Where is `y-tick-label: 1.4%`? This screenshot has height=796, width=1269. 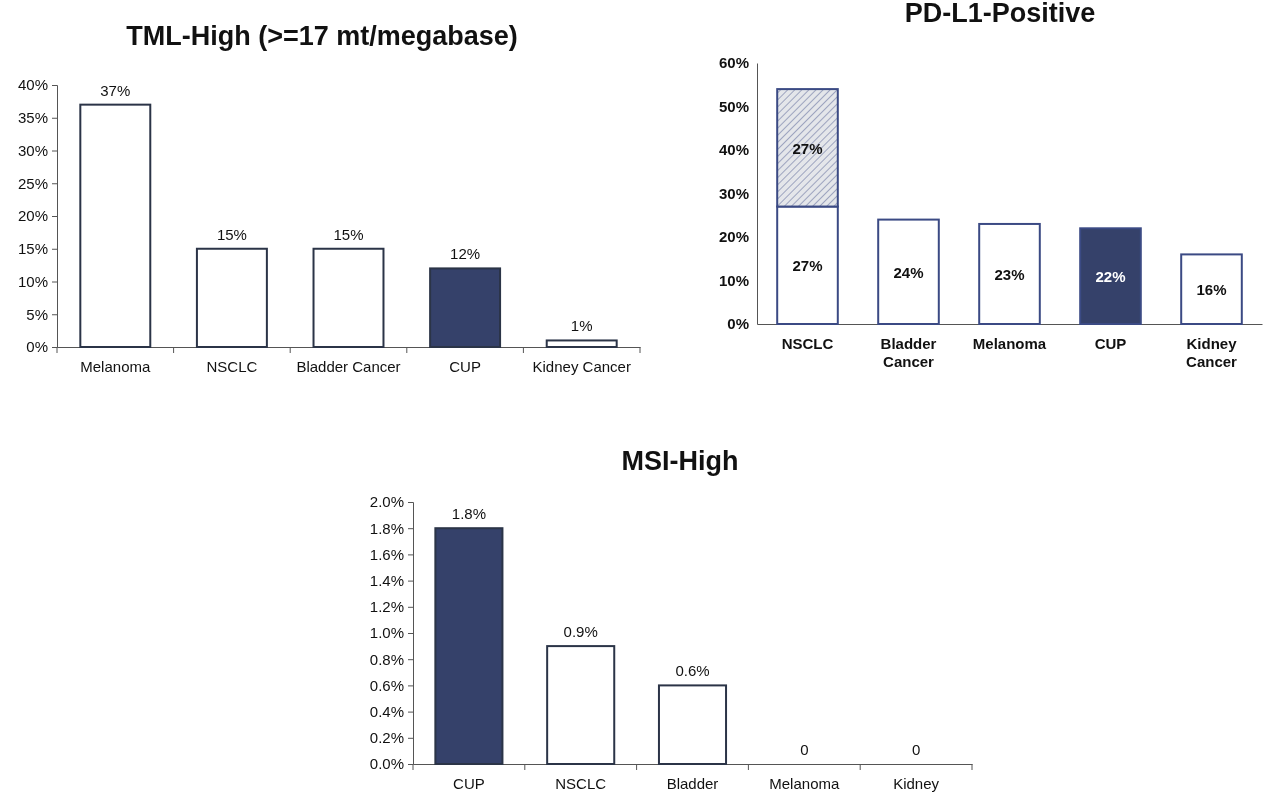
y-tick-label: 1.4% is located at coordinates (386, 580).